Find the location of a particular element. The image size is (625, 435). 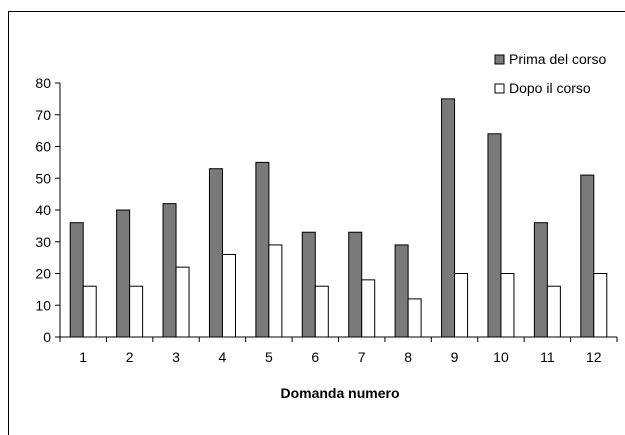

y-tick-label: 60 is located at coordinates (43, 147).